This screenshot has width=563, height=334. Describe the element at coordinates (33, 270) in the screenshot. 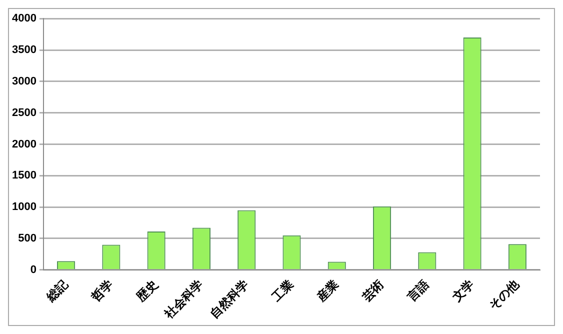

I see `y-tick-label: 0` at that location.